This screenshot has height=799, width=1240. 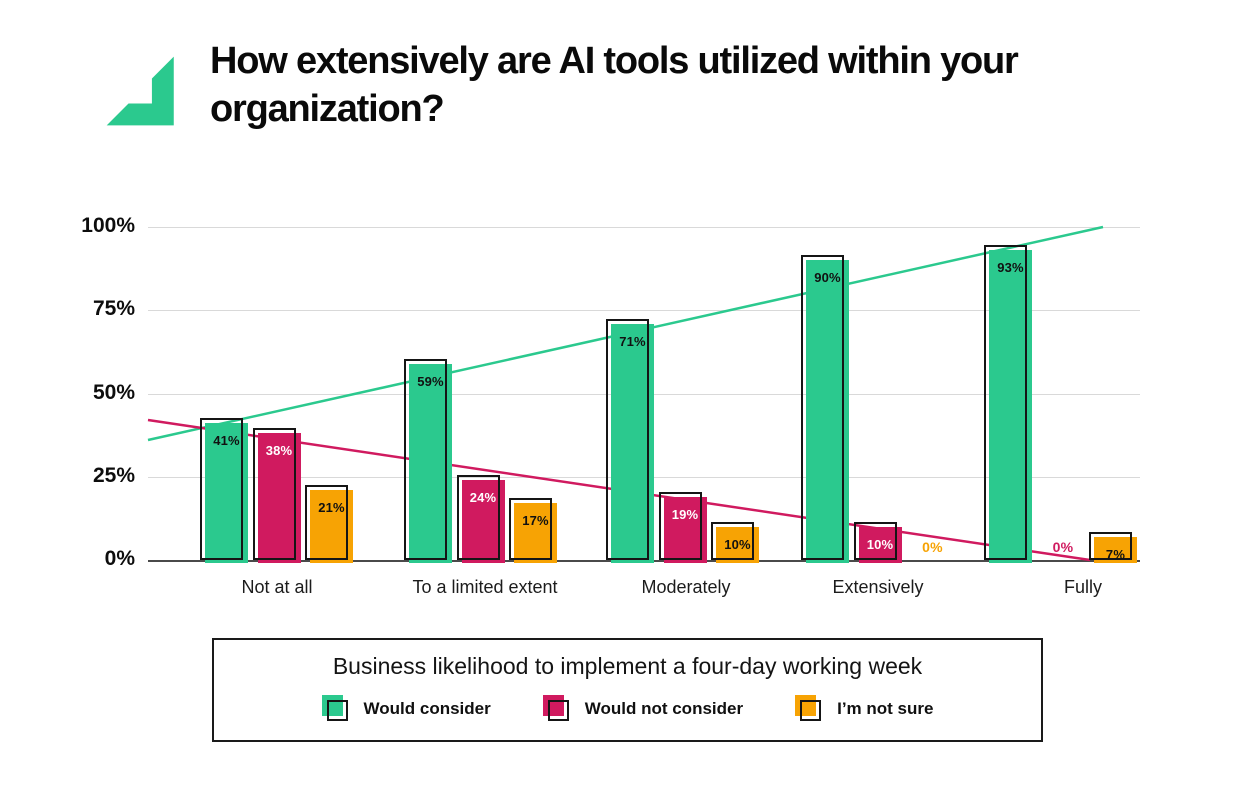 I want to click on bar-would-not-consider-not-at-all, so click(x=279, y=498).